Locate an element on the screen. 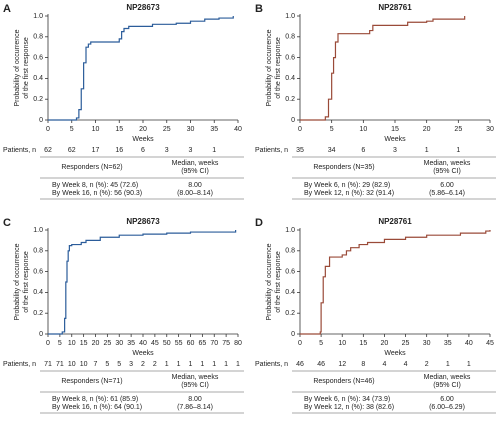 The image size is (500, 422). x-tick-label: 45 is located at coordinates (490, 343).